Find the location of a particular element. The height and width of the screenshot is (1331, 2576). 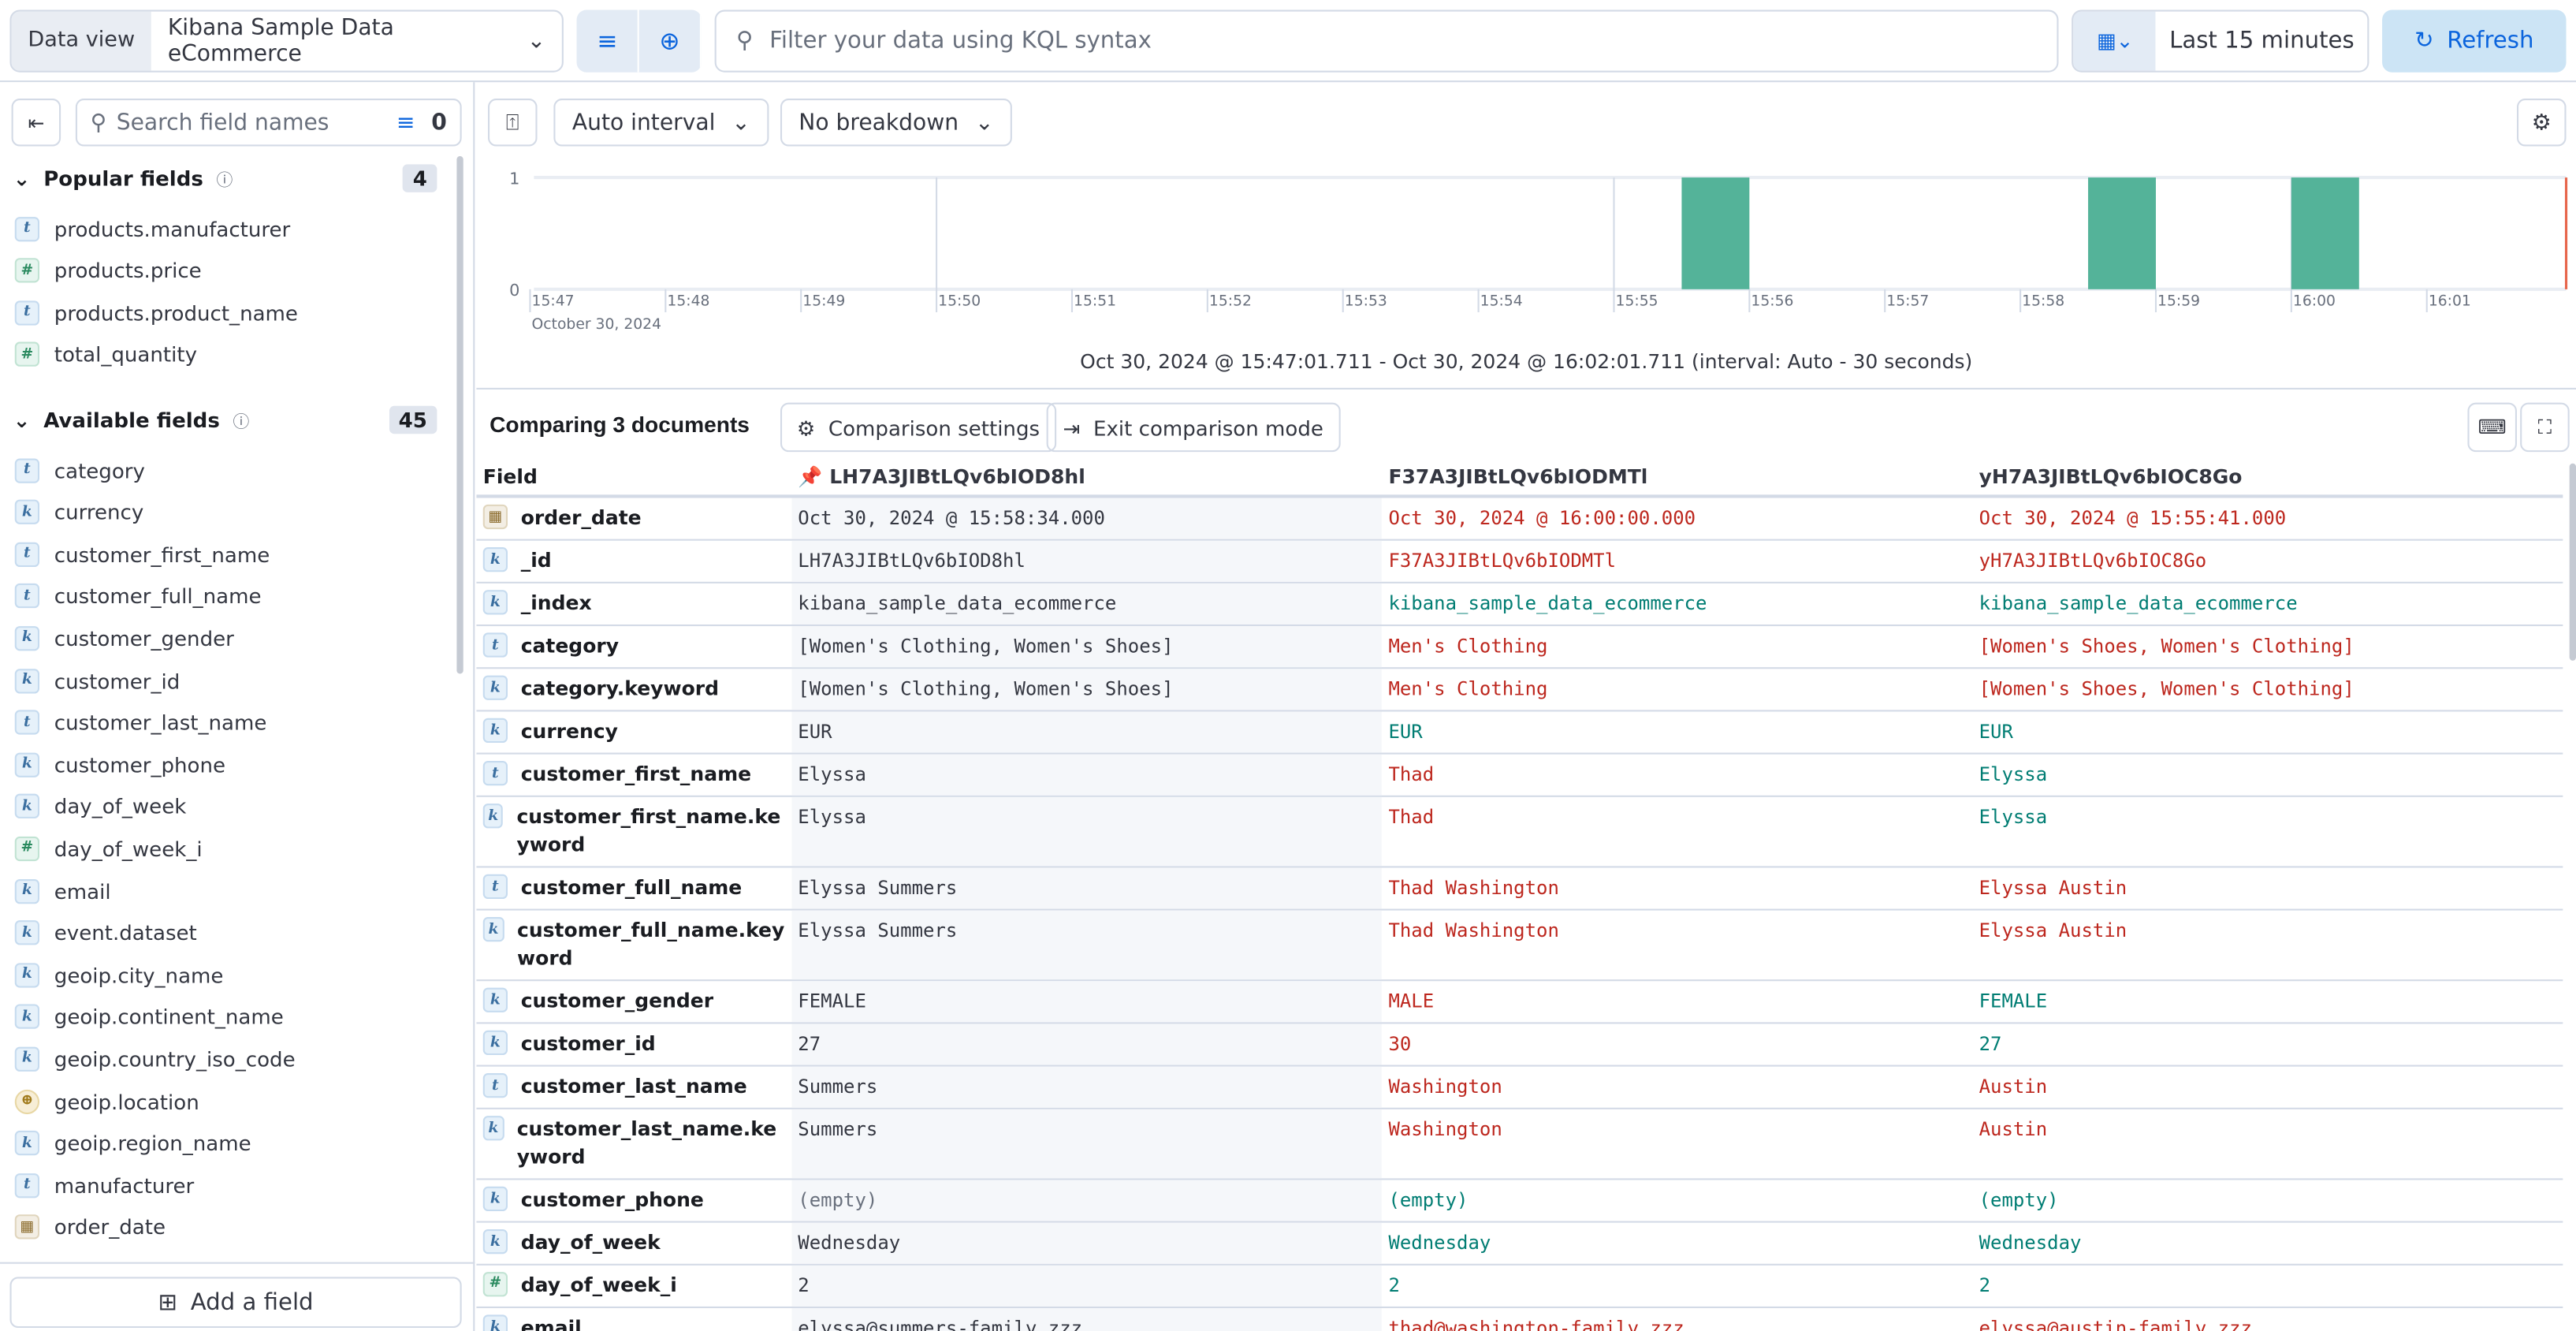

field-search-placeholder: Search field names is located at coordinates (222, 122).